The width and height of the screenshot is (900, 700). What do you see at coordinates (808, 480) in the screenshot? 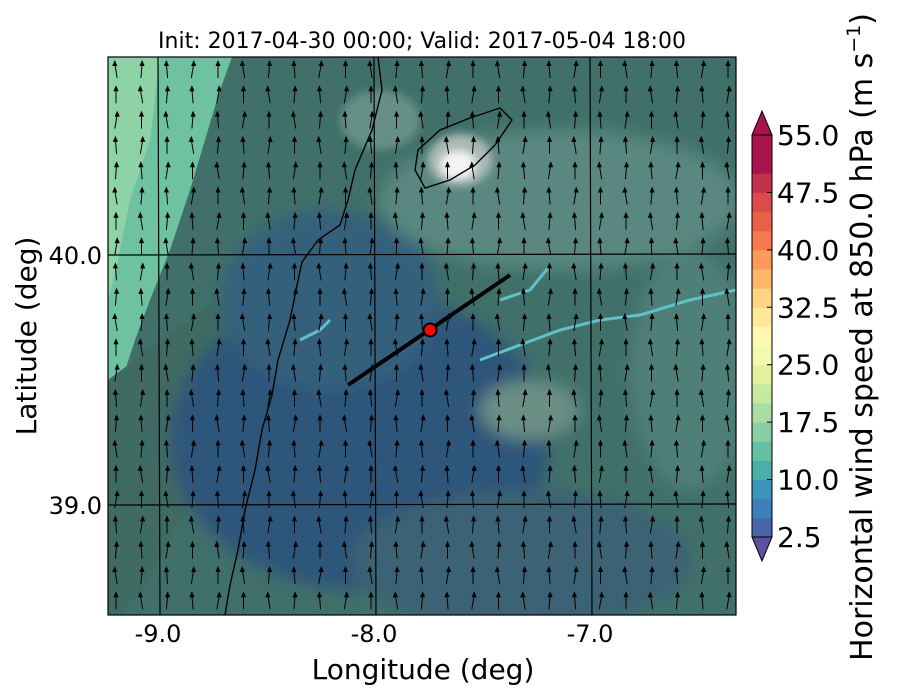
I see `colorbar-tick-label: 10.0` at bounding box center [808, 480].